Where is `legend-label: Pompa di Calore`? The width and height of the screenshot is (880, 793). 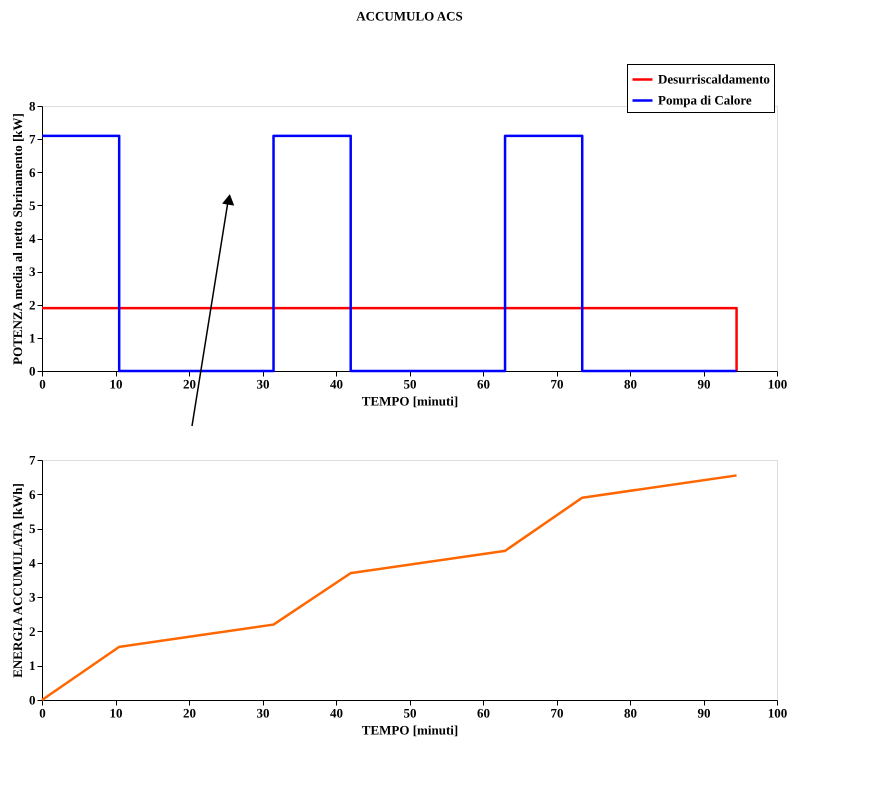
legend-label: Pompa di Calore is located at coordinates (705, 100).